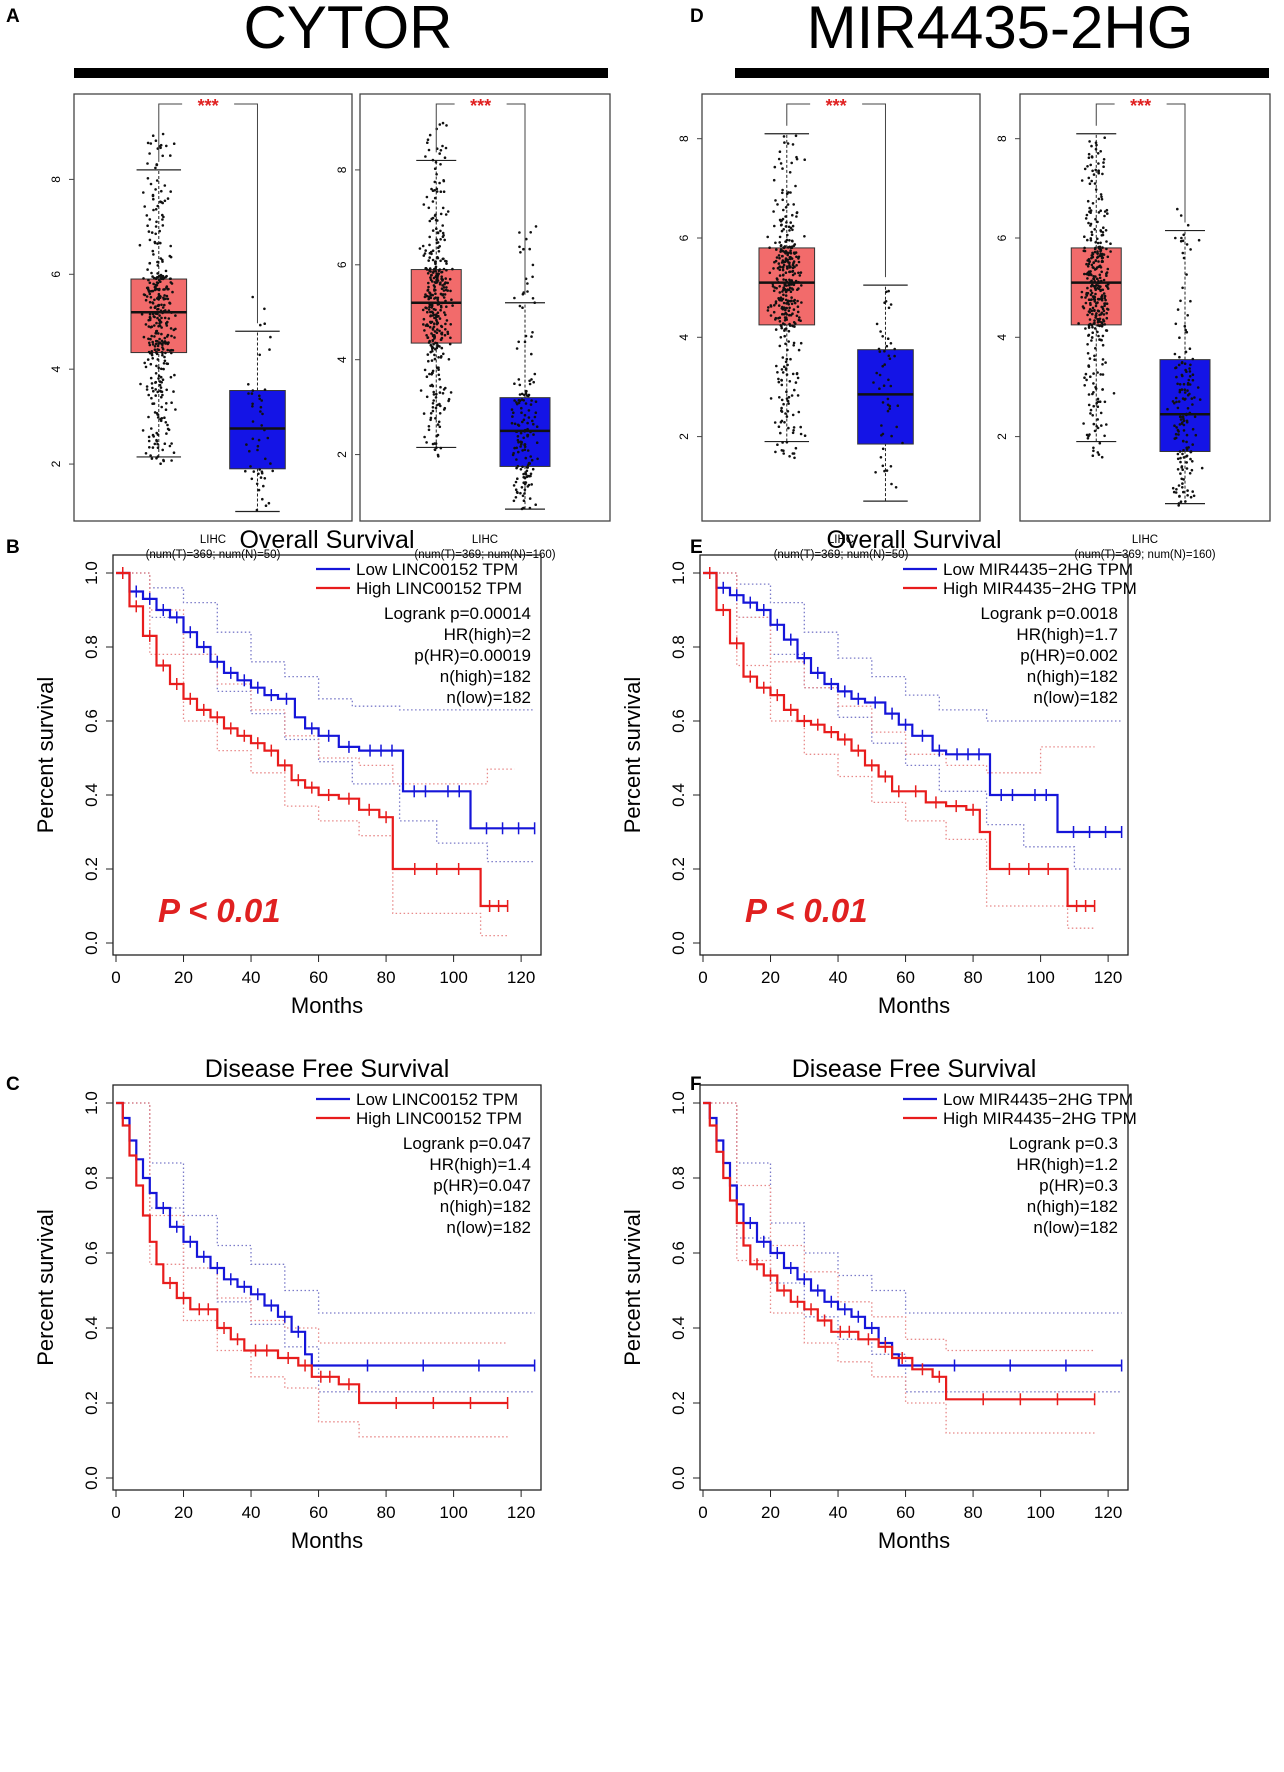  I want to click on ci-high-lower, so click(312, 754).